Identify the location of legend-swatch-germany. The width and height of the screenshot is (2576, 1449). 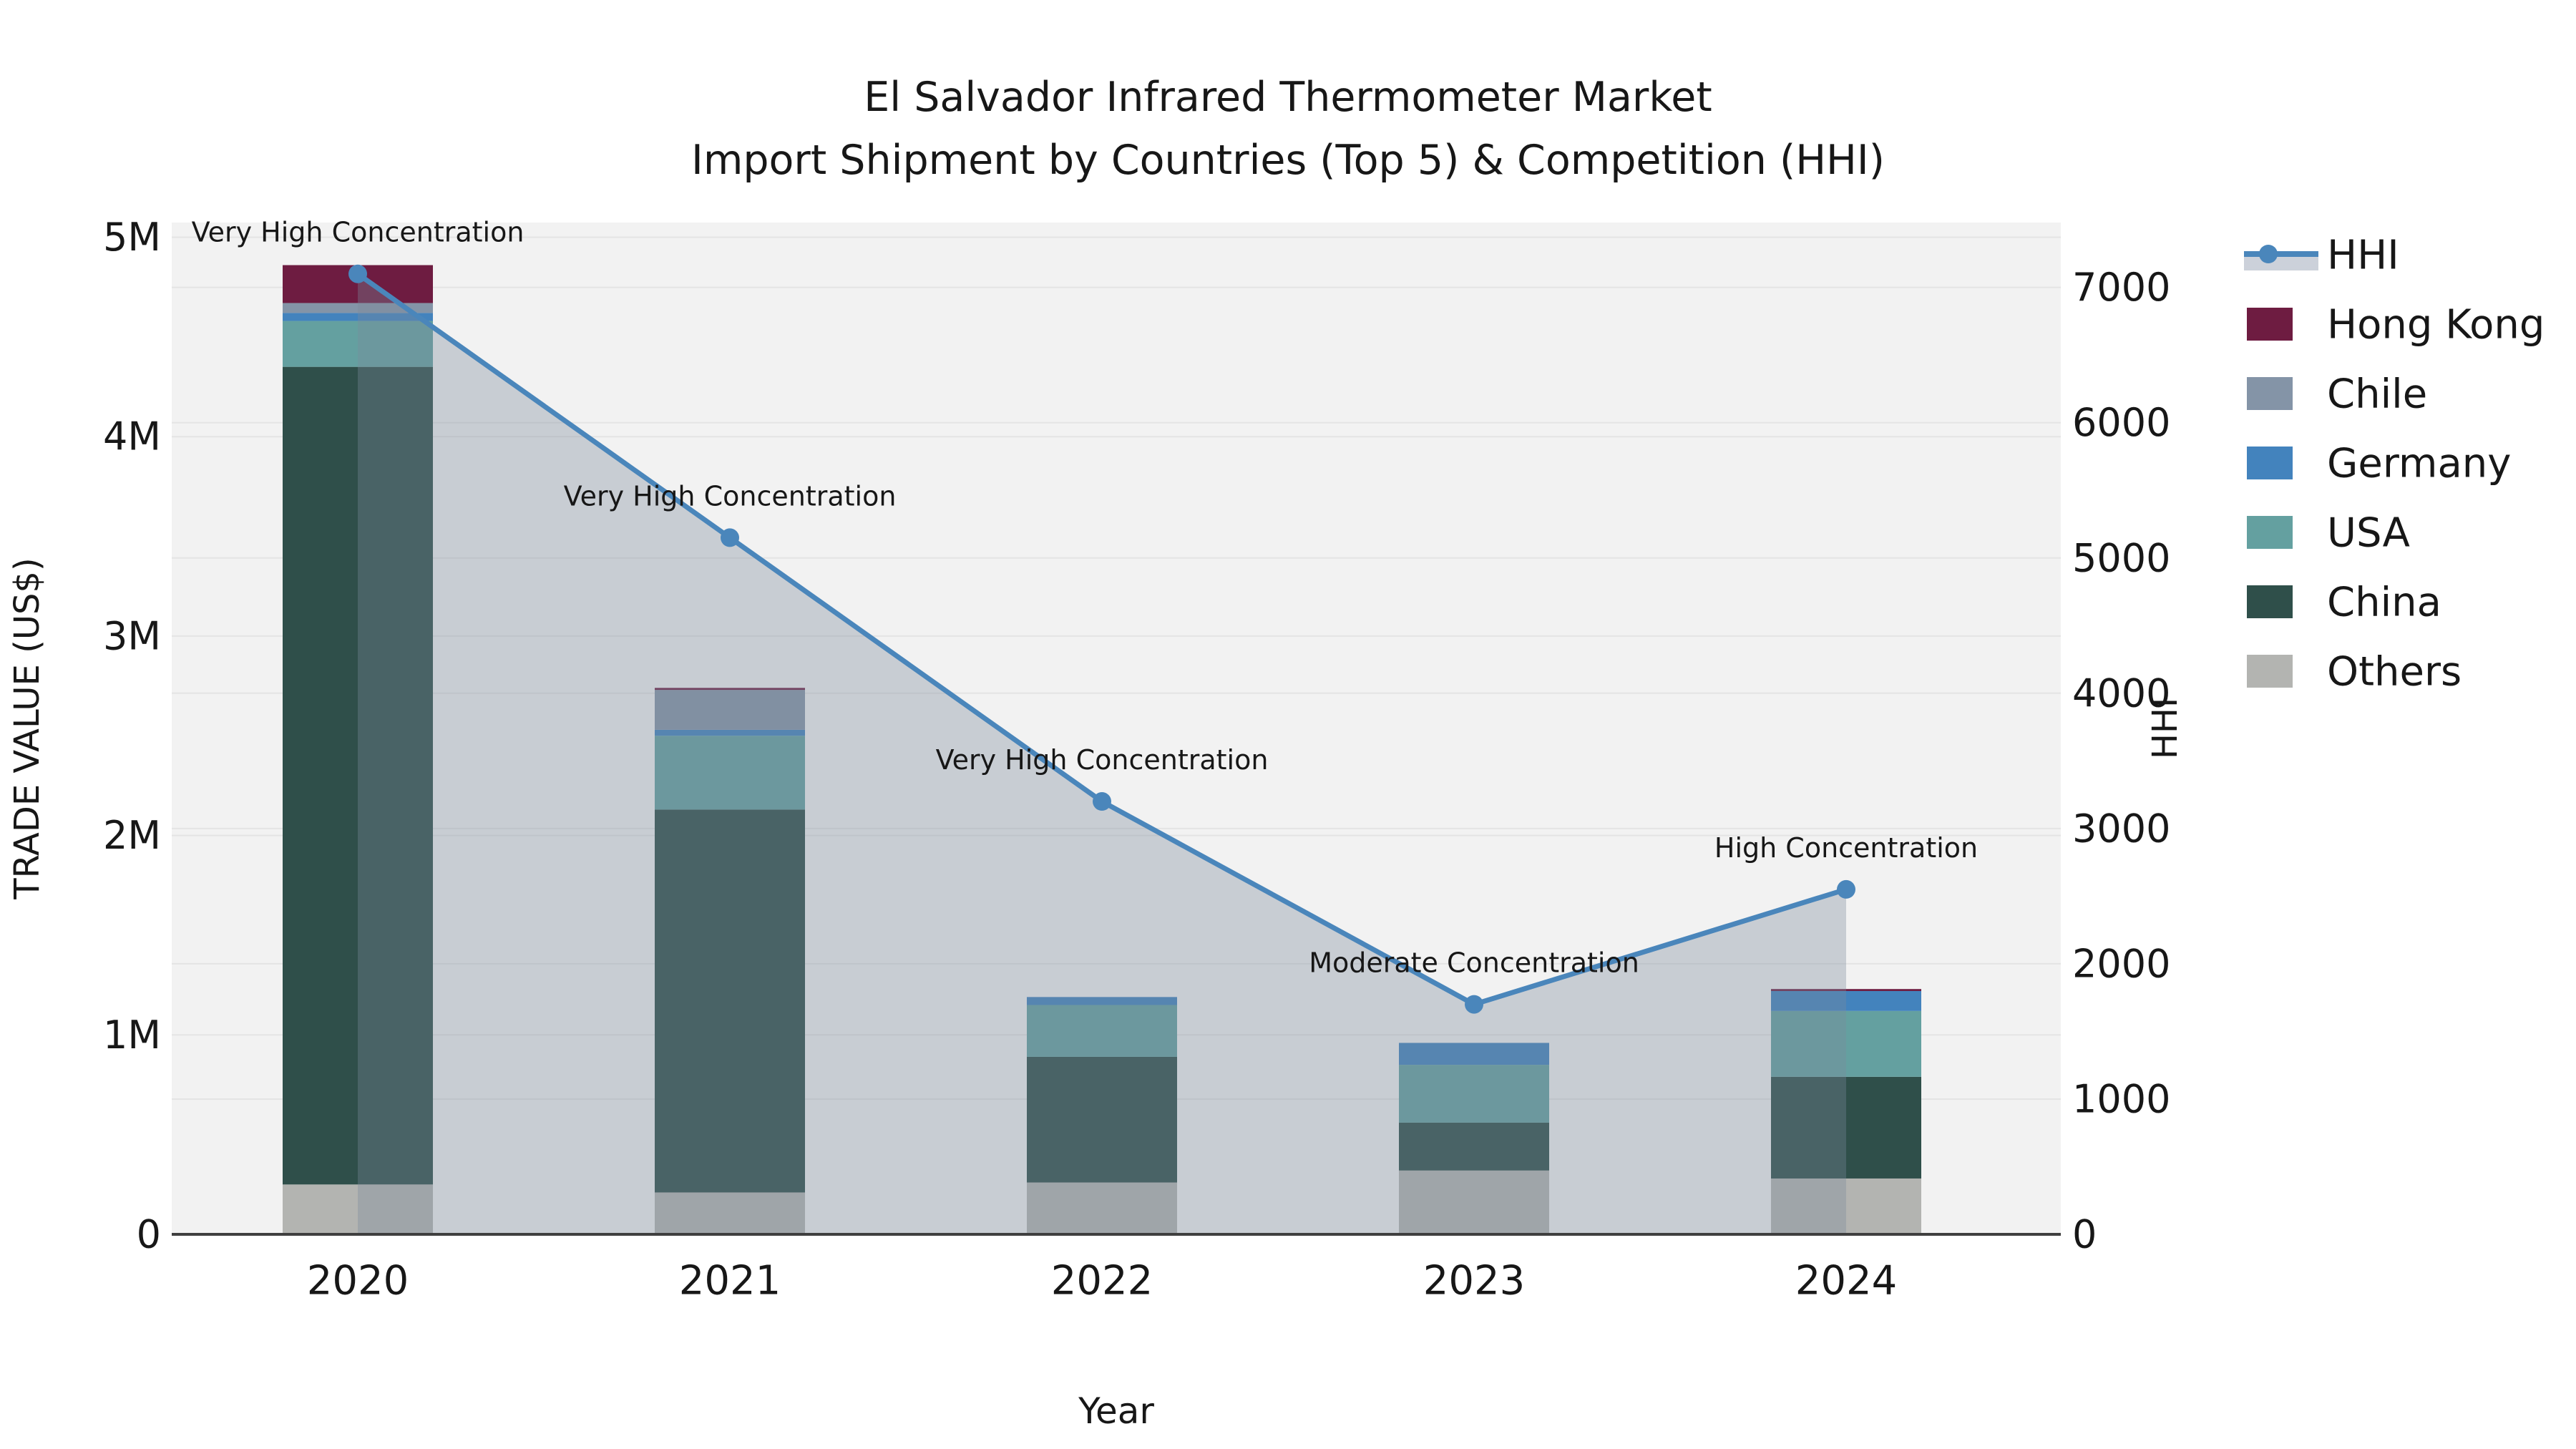
(2270, 463).